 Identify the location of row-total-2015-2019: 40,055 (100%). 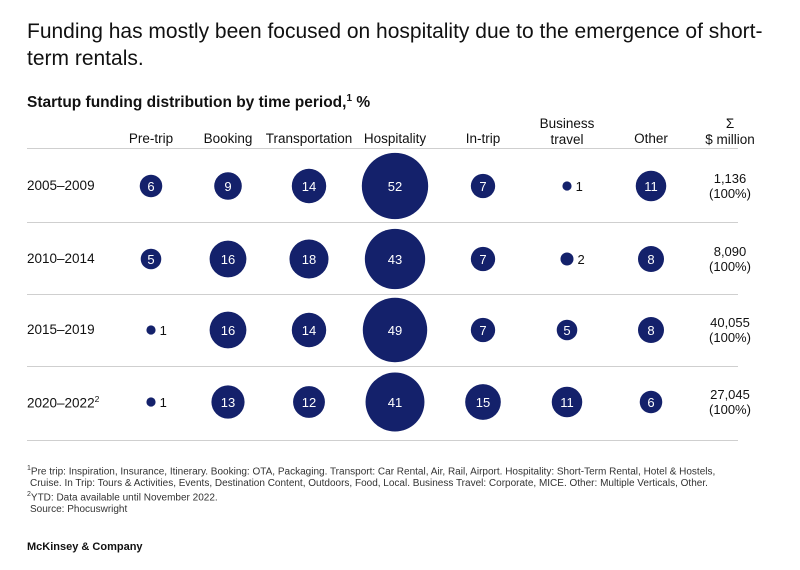
(730, 330).